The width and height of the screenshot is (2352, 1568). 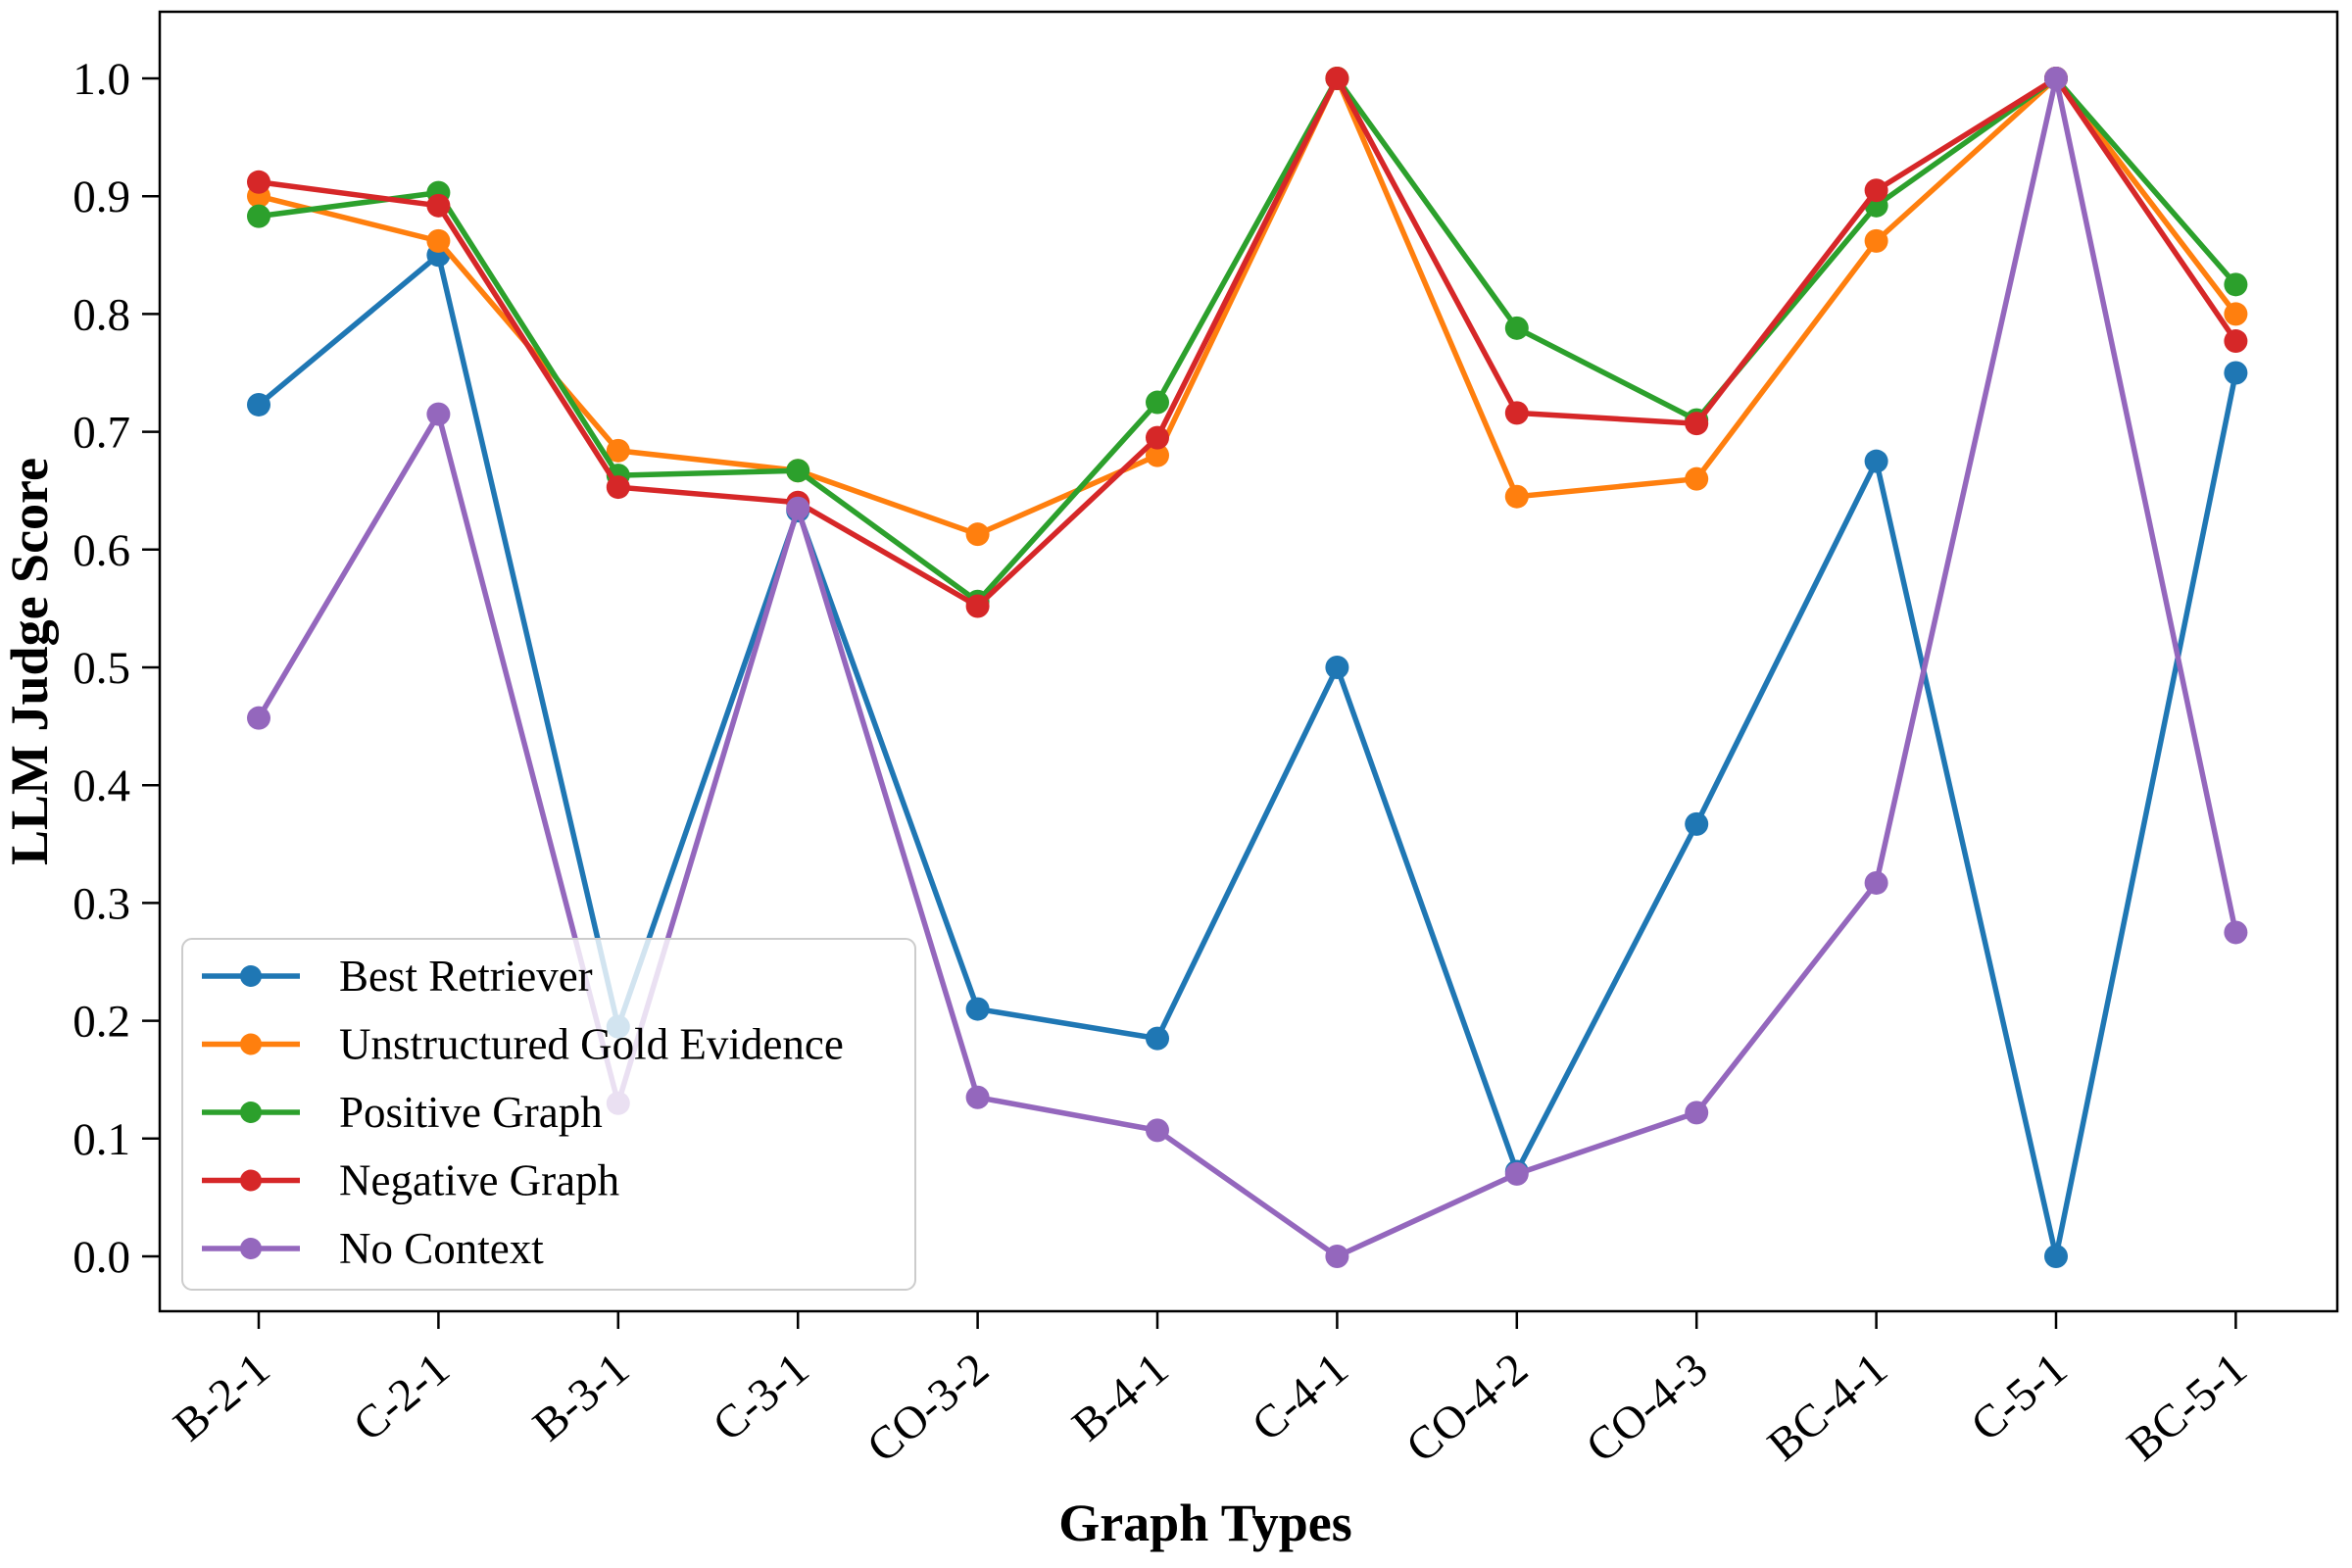 I want to click on y-tick-label: 0.3, so click(x=101, y=903).